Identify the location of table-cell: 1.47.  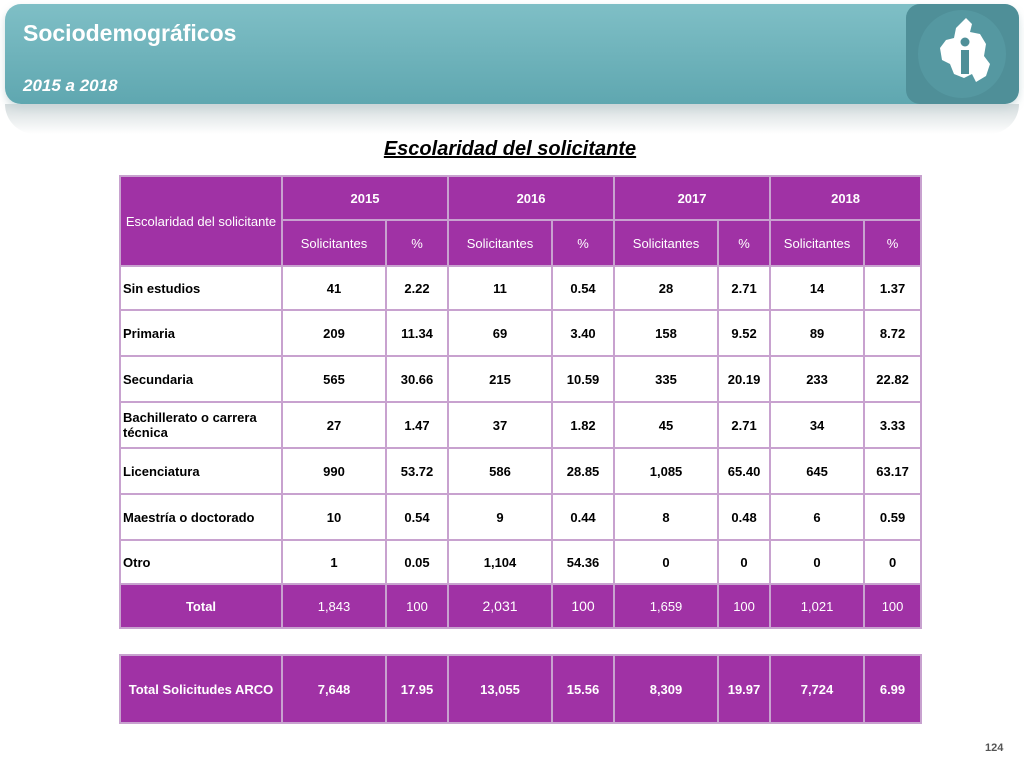
(417, 425).